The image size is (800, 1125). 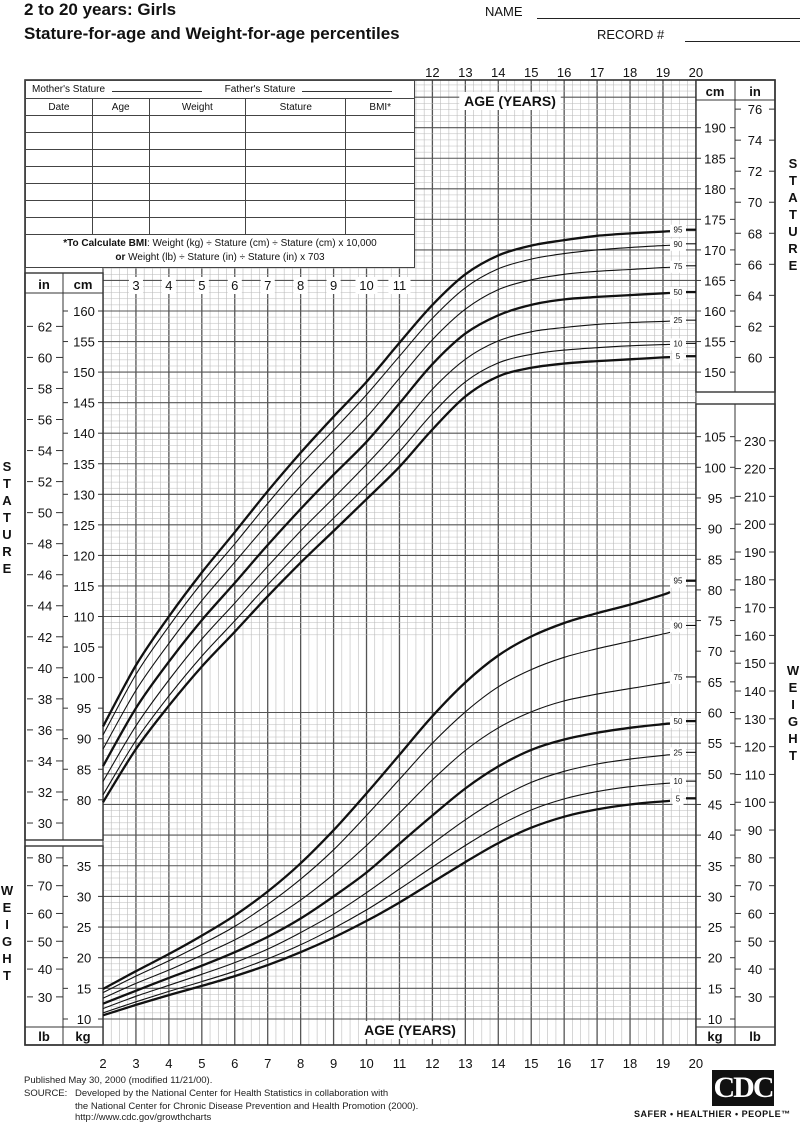 I want to click on title-letter: E, so click(x=793, y=265).